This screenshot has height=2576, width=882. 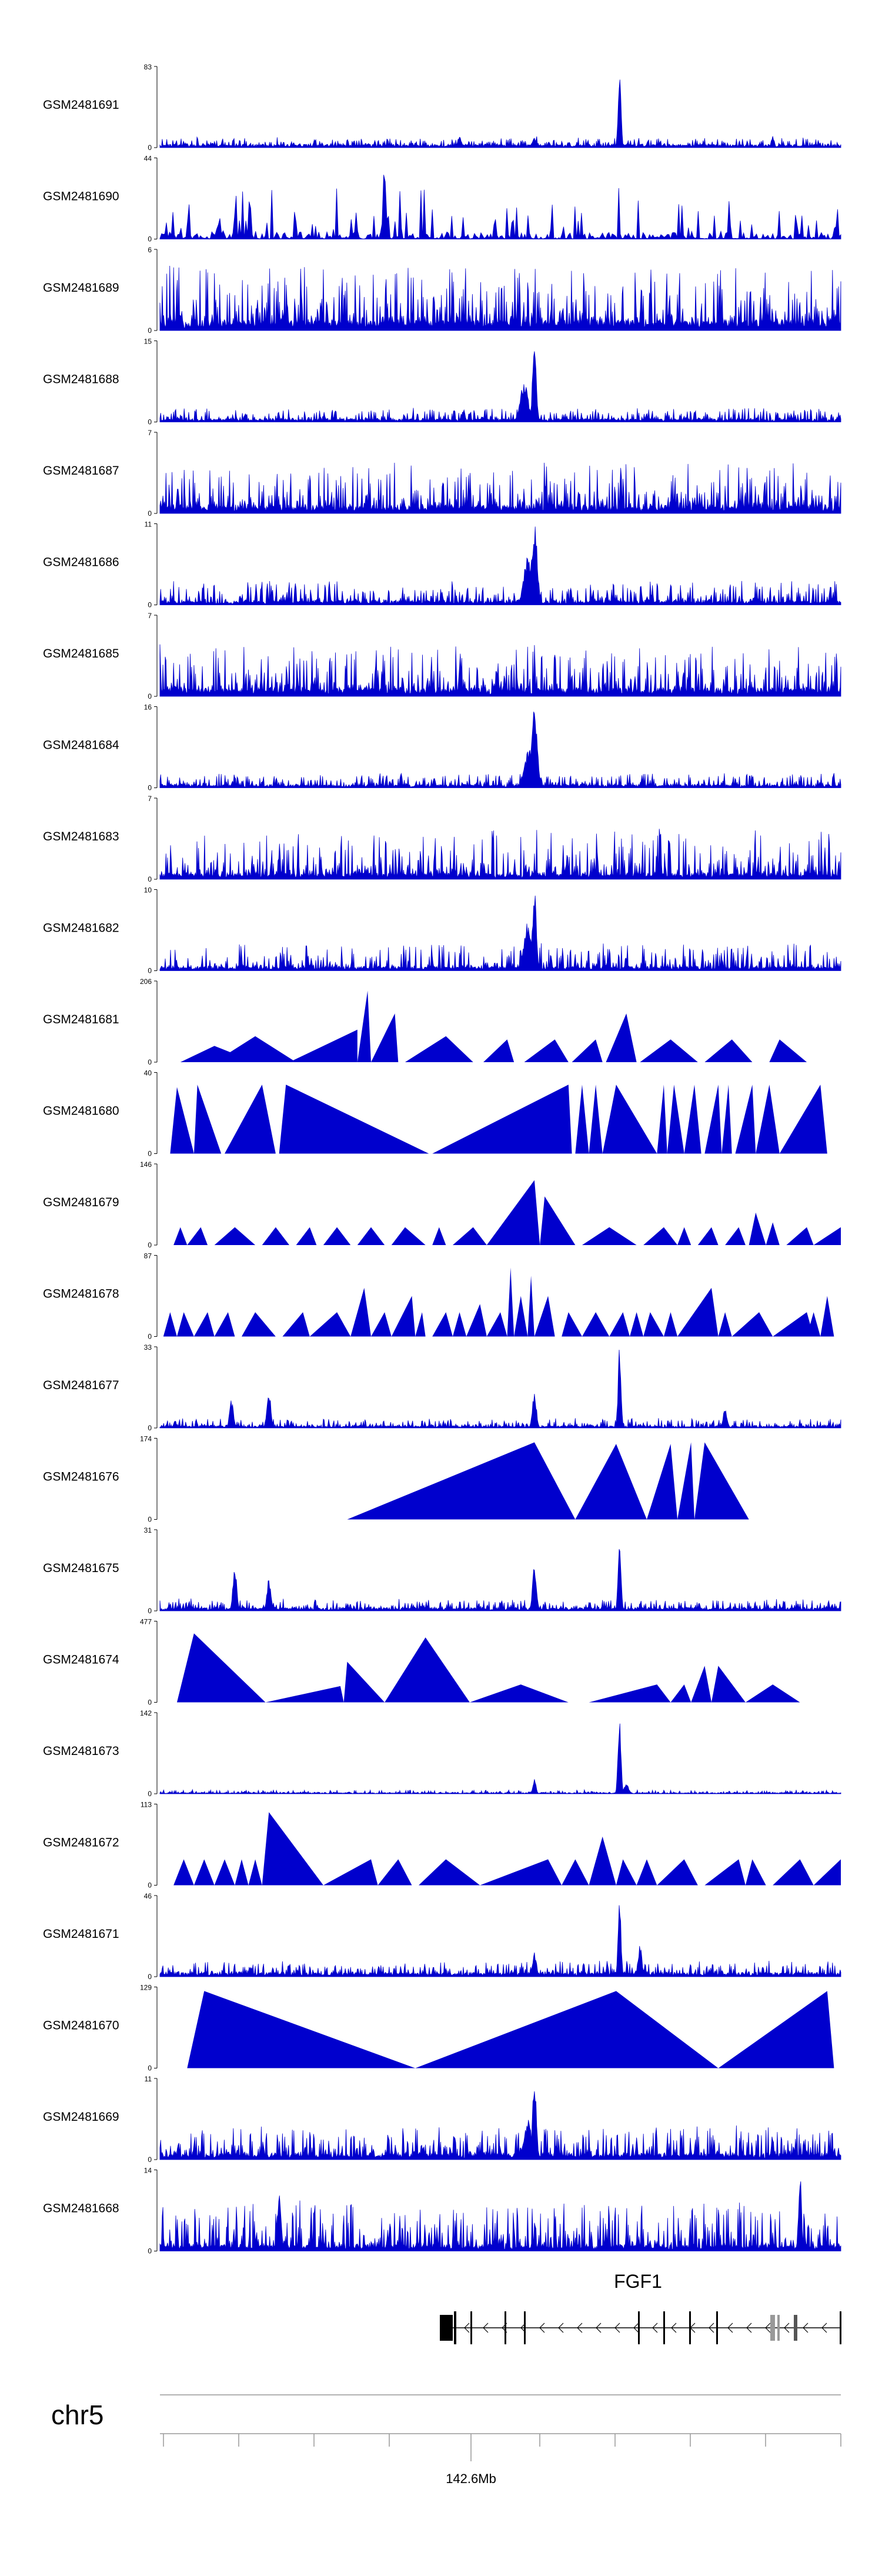 I want to click on track-label: GSM2481674, so click(x=81, y=1660).